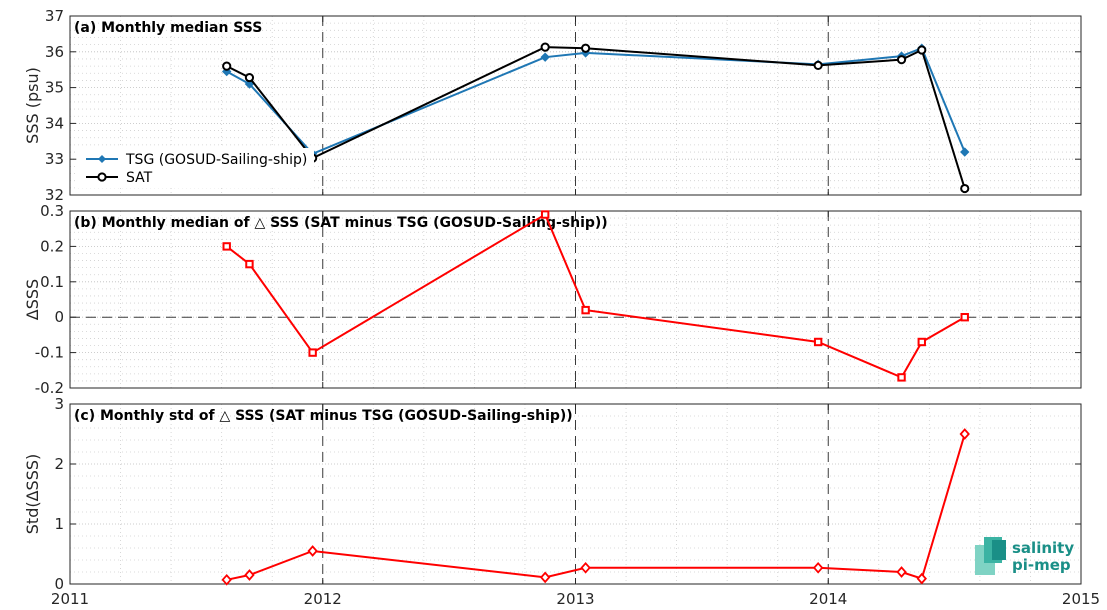 The image size is (1107, 610). What do you see at coordinates (990, 556) in the screenshot?
I see `logo-icon` at bounding box center [990, 556].